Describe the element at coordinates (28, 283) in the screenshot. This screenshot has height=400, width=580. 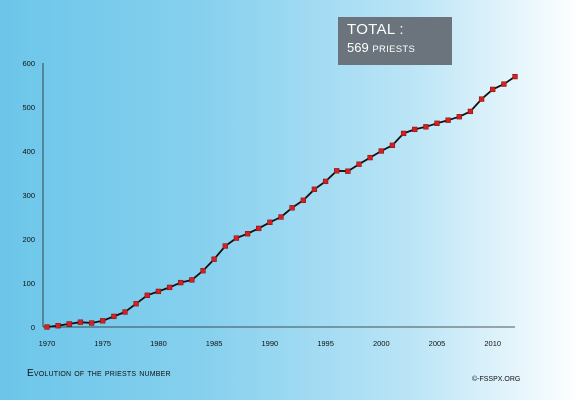
I see `y-tick-label: 100` at that location.